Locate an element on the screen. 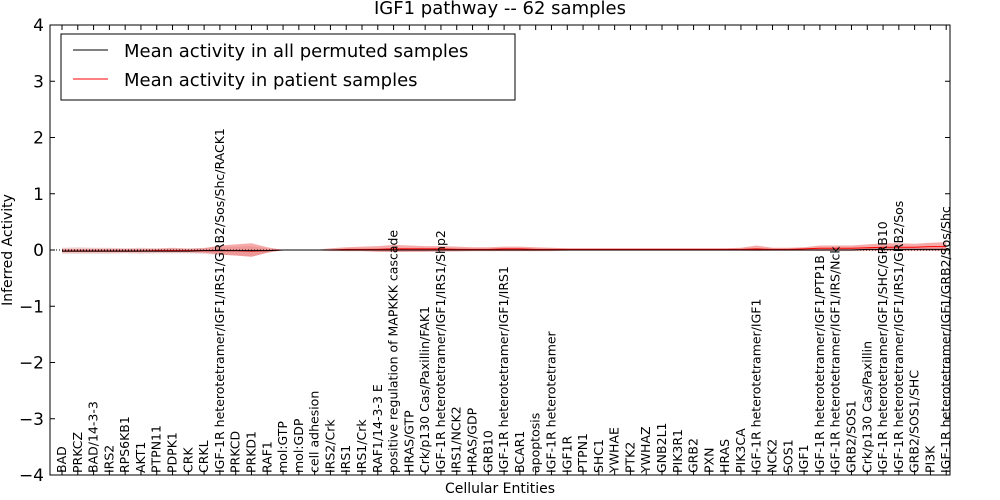  y-tick-label: 4 is located at coordinates (38, 26).